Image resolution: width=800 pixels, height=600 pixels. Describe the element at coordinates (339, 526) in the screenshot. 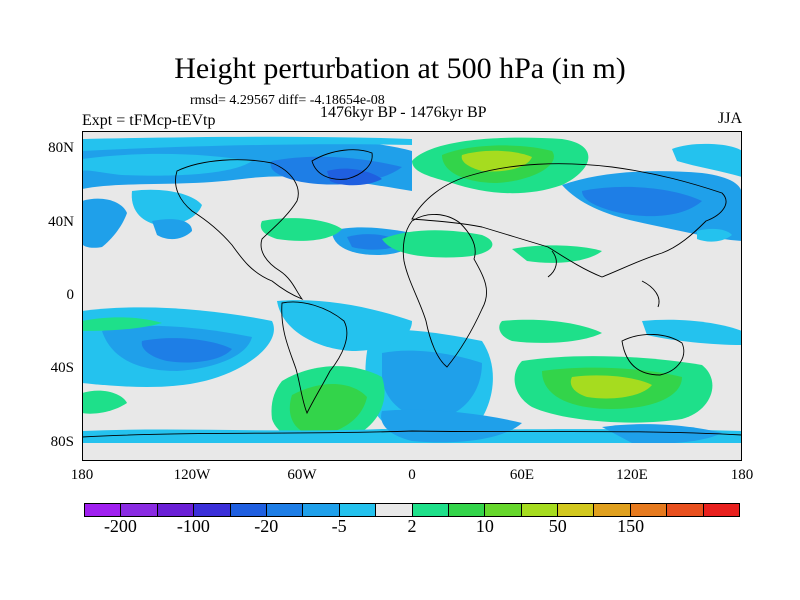

I see `colorbar-label: -5` at that location.